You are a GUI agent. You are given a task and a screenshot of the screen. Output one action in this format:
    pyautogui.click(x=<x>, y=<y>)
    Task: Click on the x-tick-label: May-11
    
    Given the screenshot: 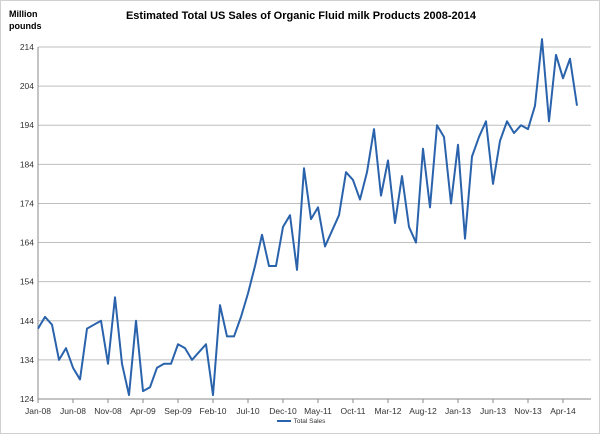 What is the action you would take?
    pyautogui.click(x=318, y=411)
    